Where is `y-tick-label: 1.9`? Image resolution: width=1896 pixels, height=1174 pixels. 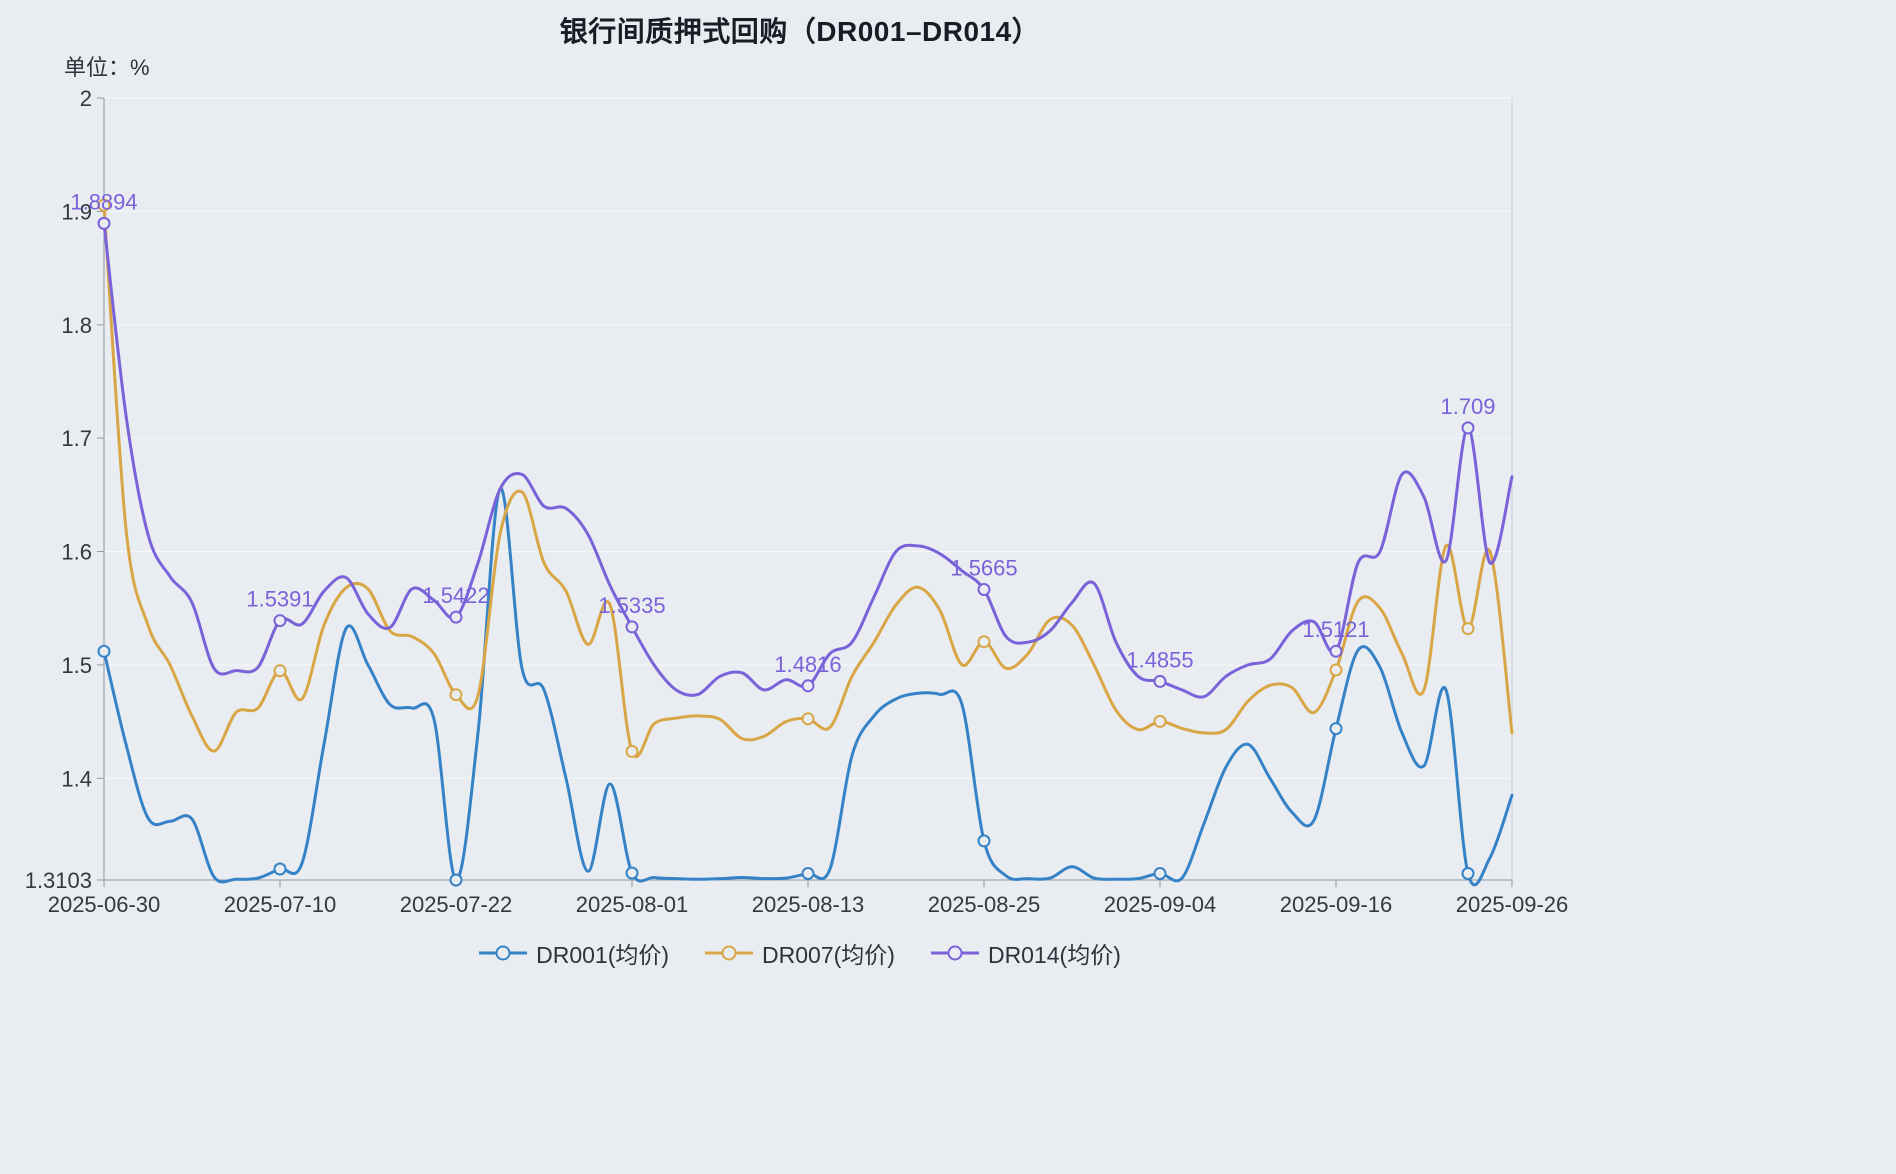
y-tick-label: 1.9 is located at coordinates (76, 211).